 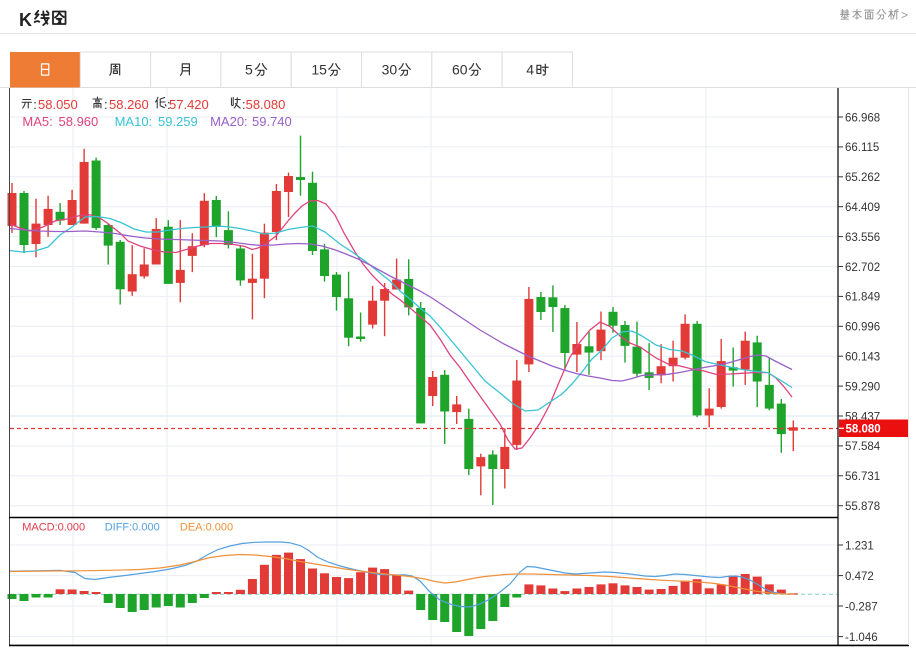 What do you see at coordinates (862, 118) in the screenshot?
I see `svg-text: 66.968` at bounding box center [862, 118].